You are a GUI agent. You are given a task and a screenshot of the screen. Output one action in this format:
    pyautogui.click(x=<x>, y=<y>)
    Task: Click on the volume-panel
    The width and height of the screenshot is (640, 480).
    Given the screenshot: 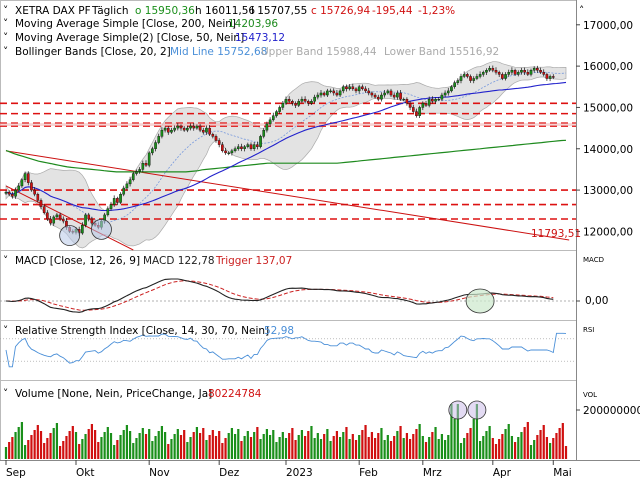 What is the action you would take?
    pyautogui.click(x=292, y=429)
    